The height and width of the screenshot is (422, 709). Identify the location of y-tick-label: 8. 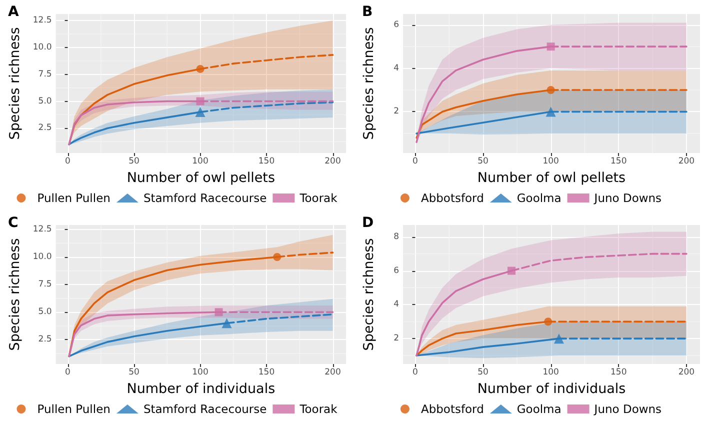
(396, 237).